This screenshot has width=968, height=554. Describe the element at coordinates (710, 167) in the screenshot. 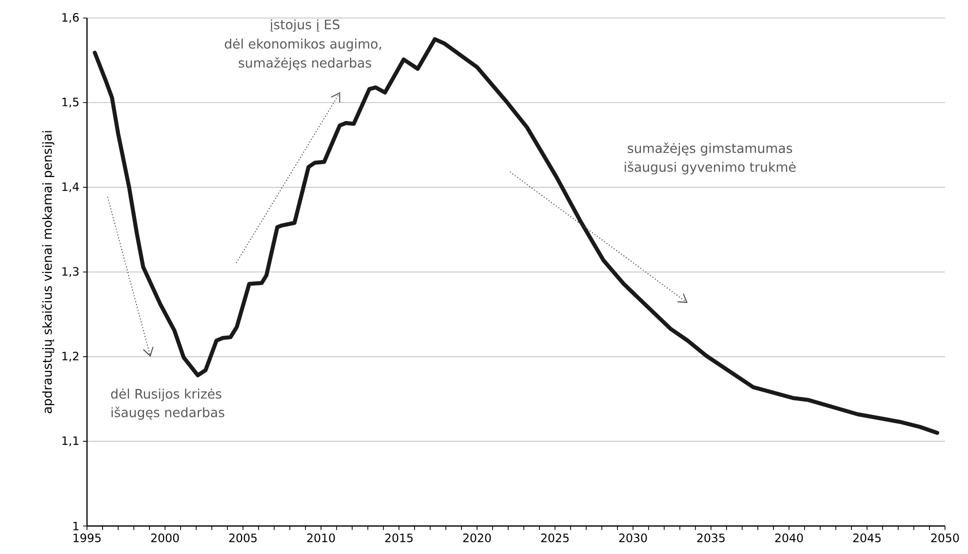

I see `annotation: išaugusi gyvenimo trukmė` at that location.